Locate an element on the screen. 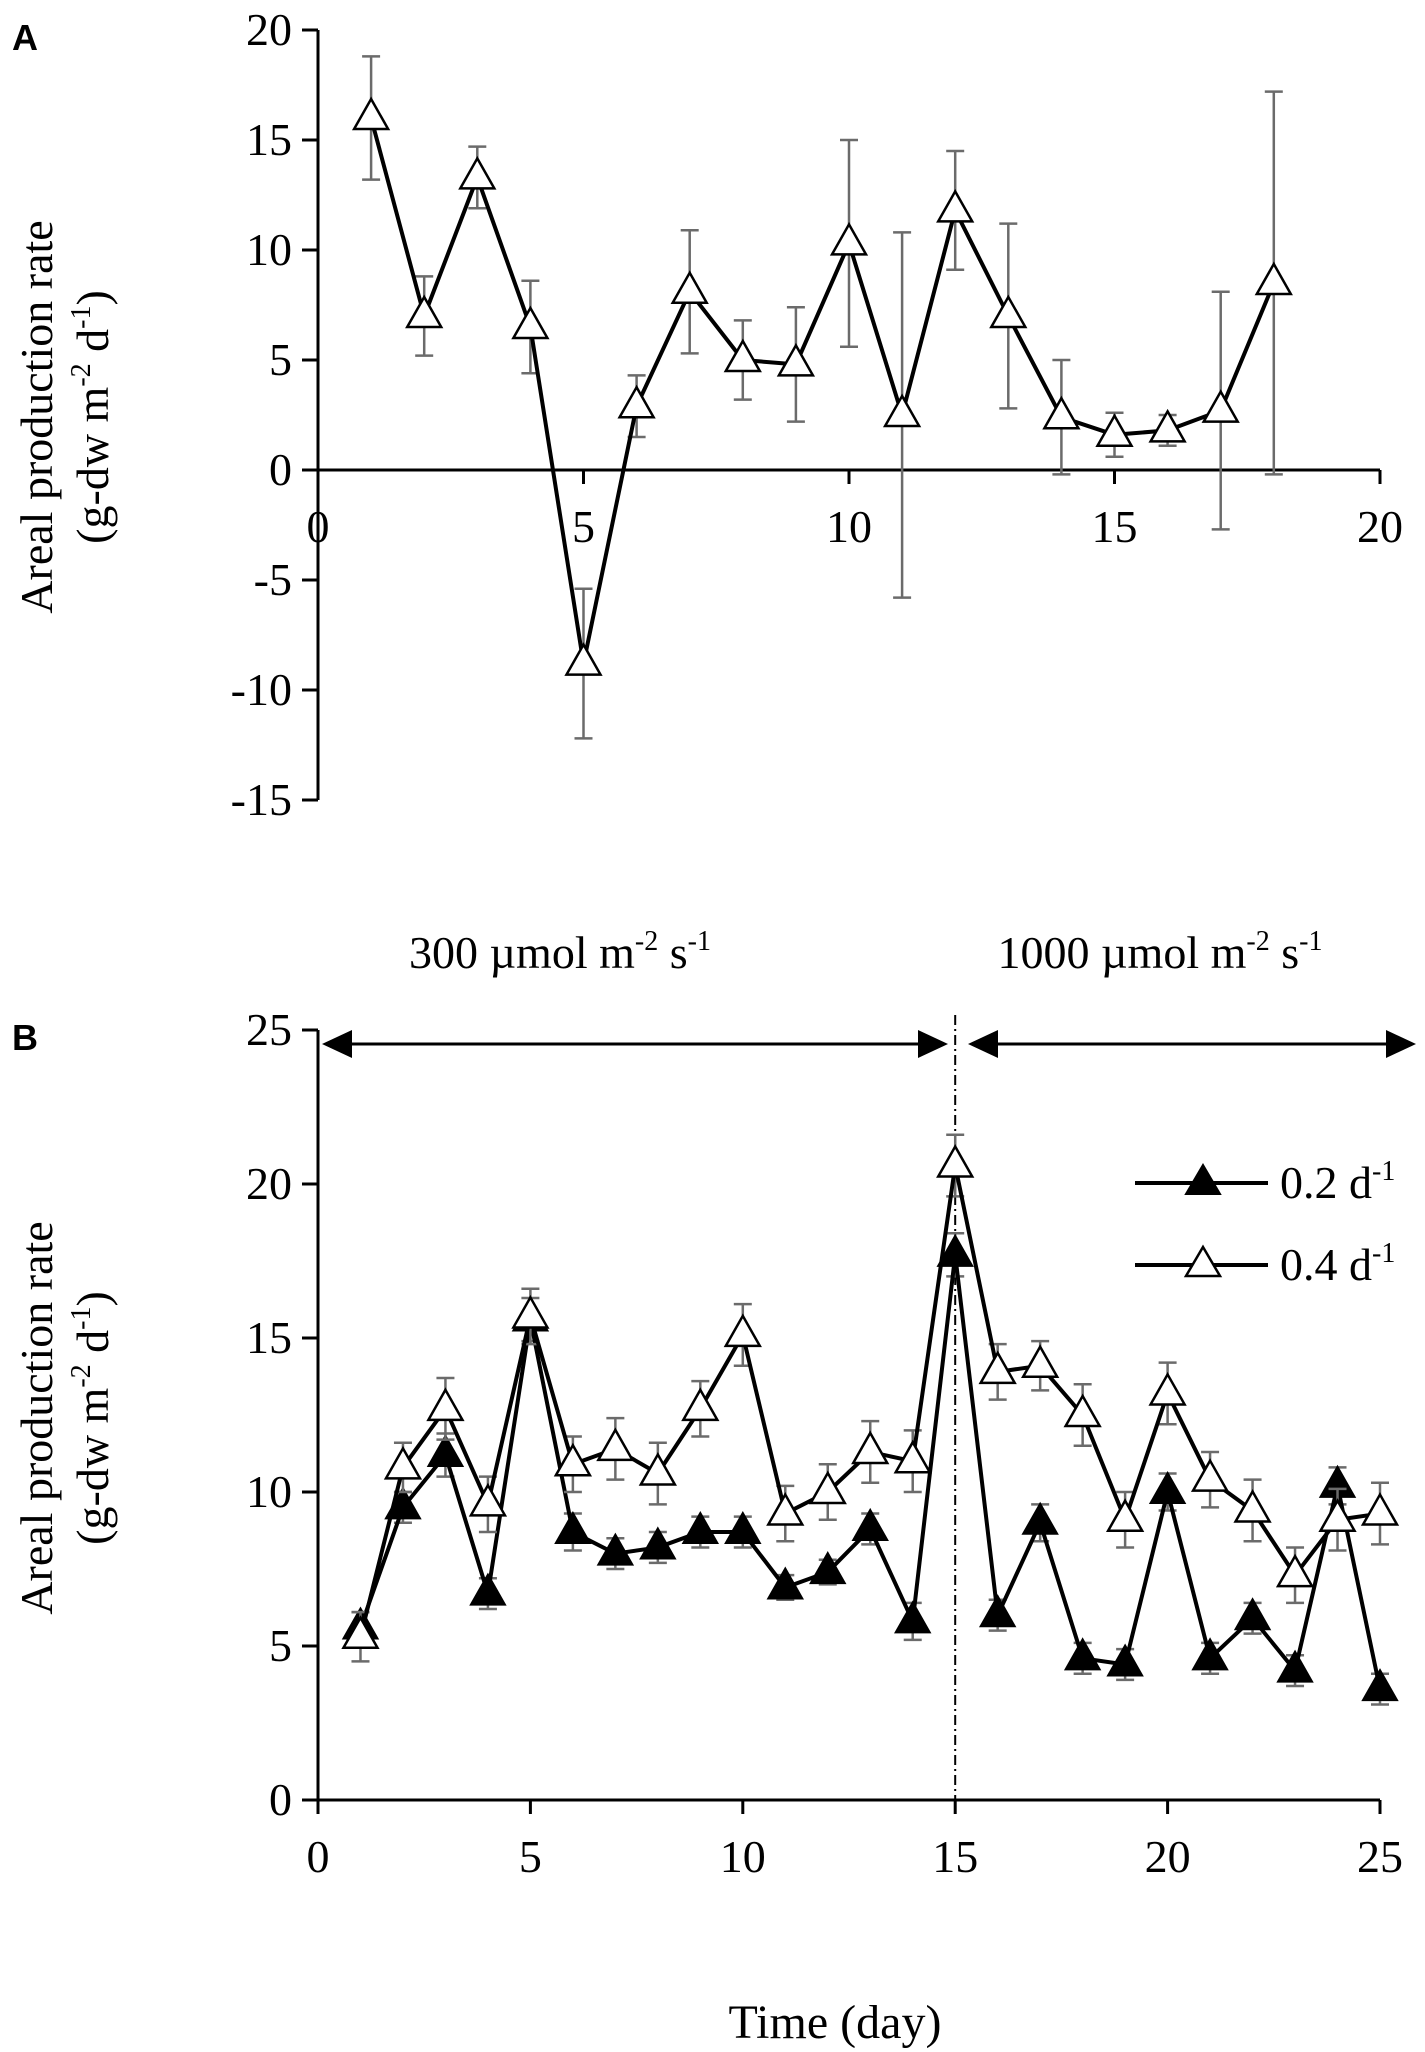 This screenshot has height=2052, width=1425. chart-a-ytick-label: 0 is located at coordinates (280, 469).